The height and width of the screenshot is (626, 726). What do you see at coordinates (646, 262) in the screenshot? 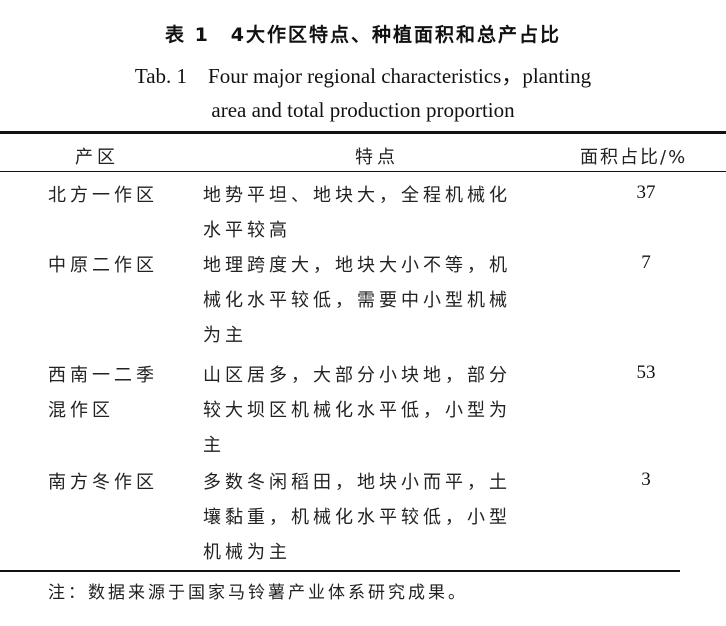
I see `area-pct-cell: 7` at bounding box center [646, 262].